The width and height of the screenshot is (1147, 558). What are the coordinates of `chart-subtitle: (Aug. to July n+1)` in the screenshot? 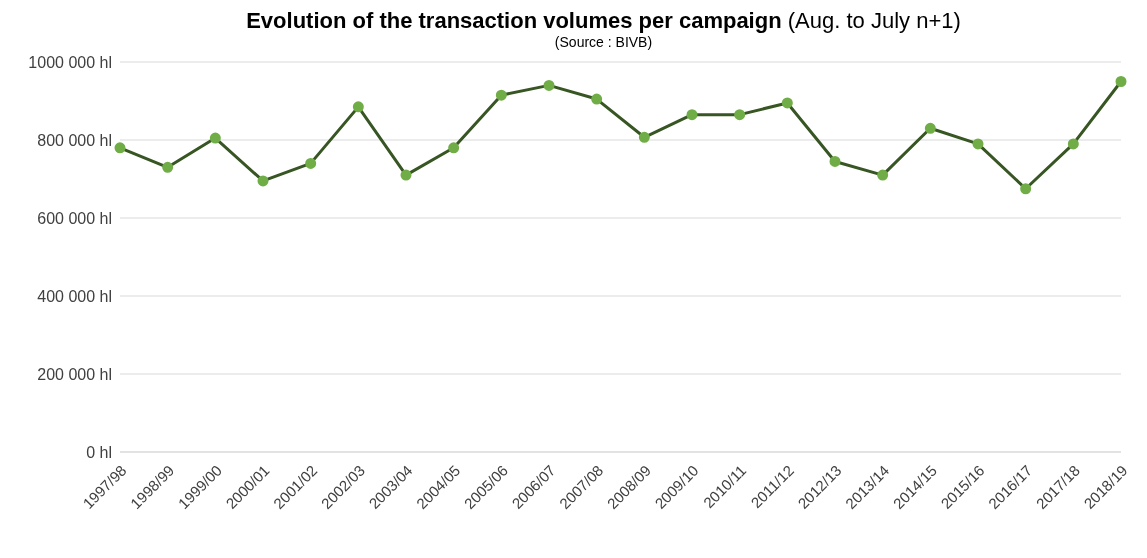 It's located at (873, 20).